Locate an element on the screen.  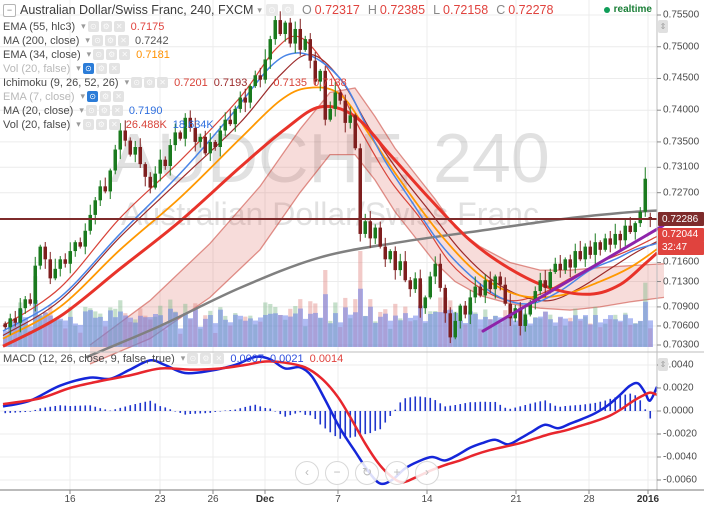
zoom-in-button: + is located at coordinates (397, 473).